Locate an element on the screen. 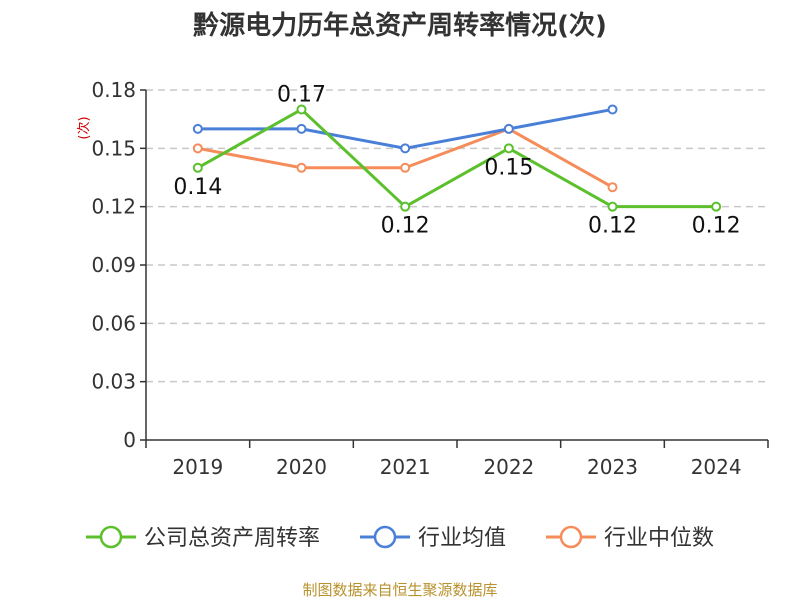 This screenshot has height=600, width=800. legend-label: 行业均值 is located at coordinates (462, 538).